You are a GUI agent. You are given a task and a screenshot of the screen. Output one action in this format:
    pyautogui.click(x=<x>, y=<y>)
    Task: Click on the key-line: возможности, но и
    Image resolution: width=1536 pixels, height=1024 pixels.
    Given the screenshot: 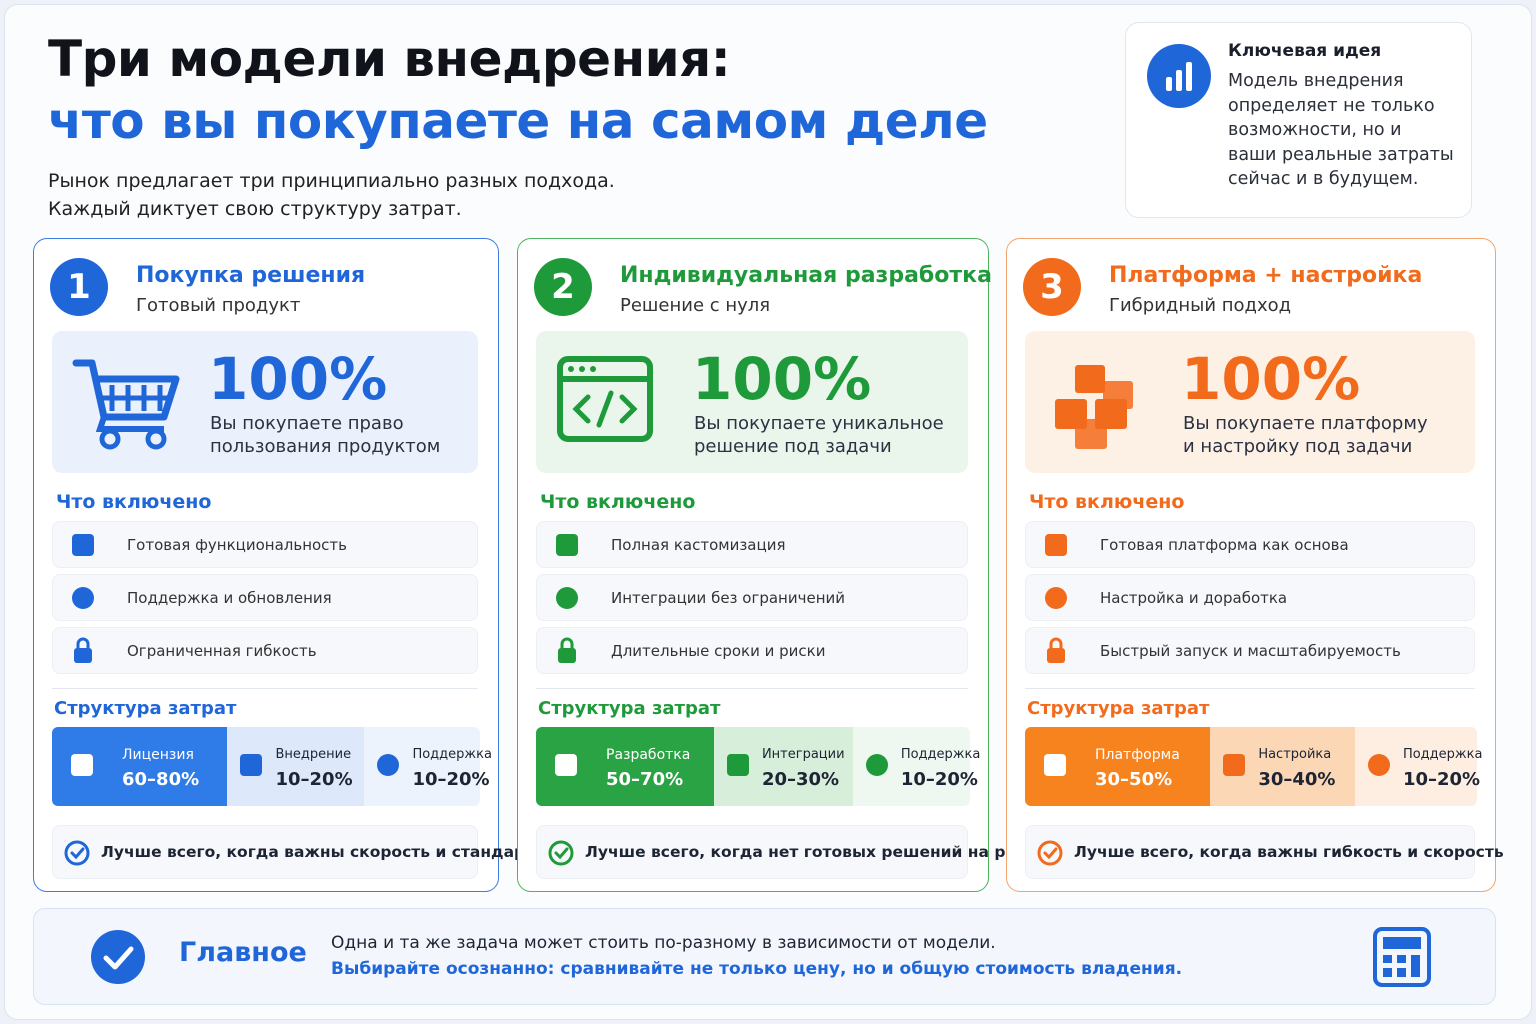 What is the action you would take?
    pyautogui.click(x=1315, y=130)
    